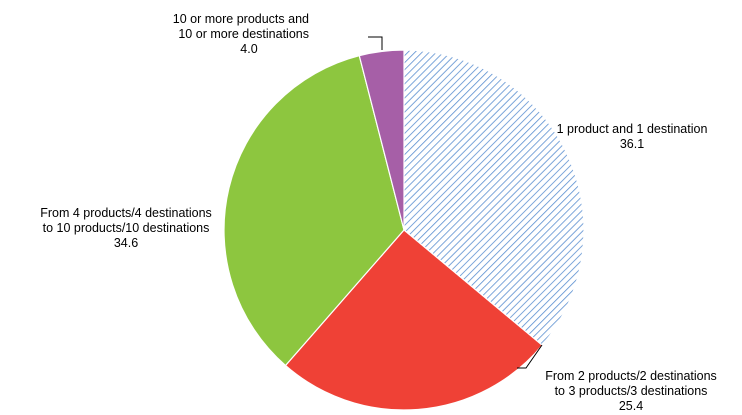 Image resolution: width=742 pixels, height=415 pixels. I want to click on leader-line-ten-or-more, so click(375, 43).